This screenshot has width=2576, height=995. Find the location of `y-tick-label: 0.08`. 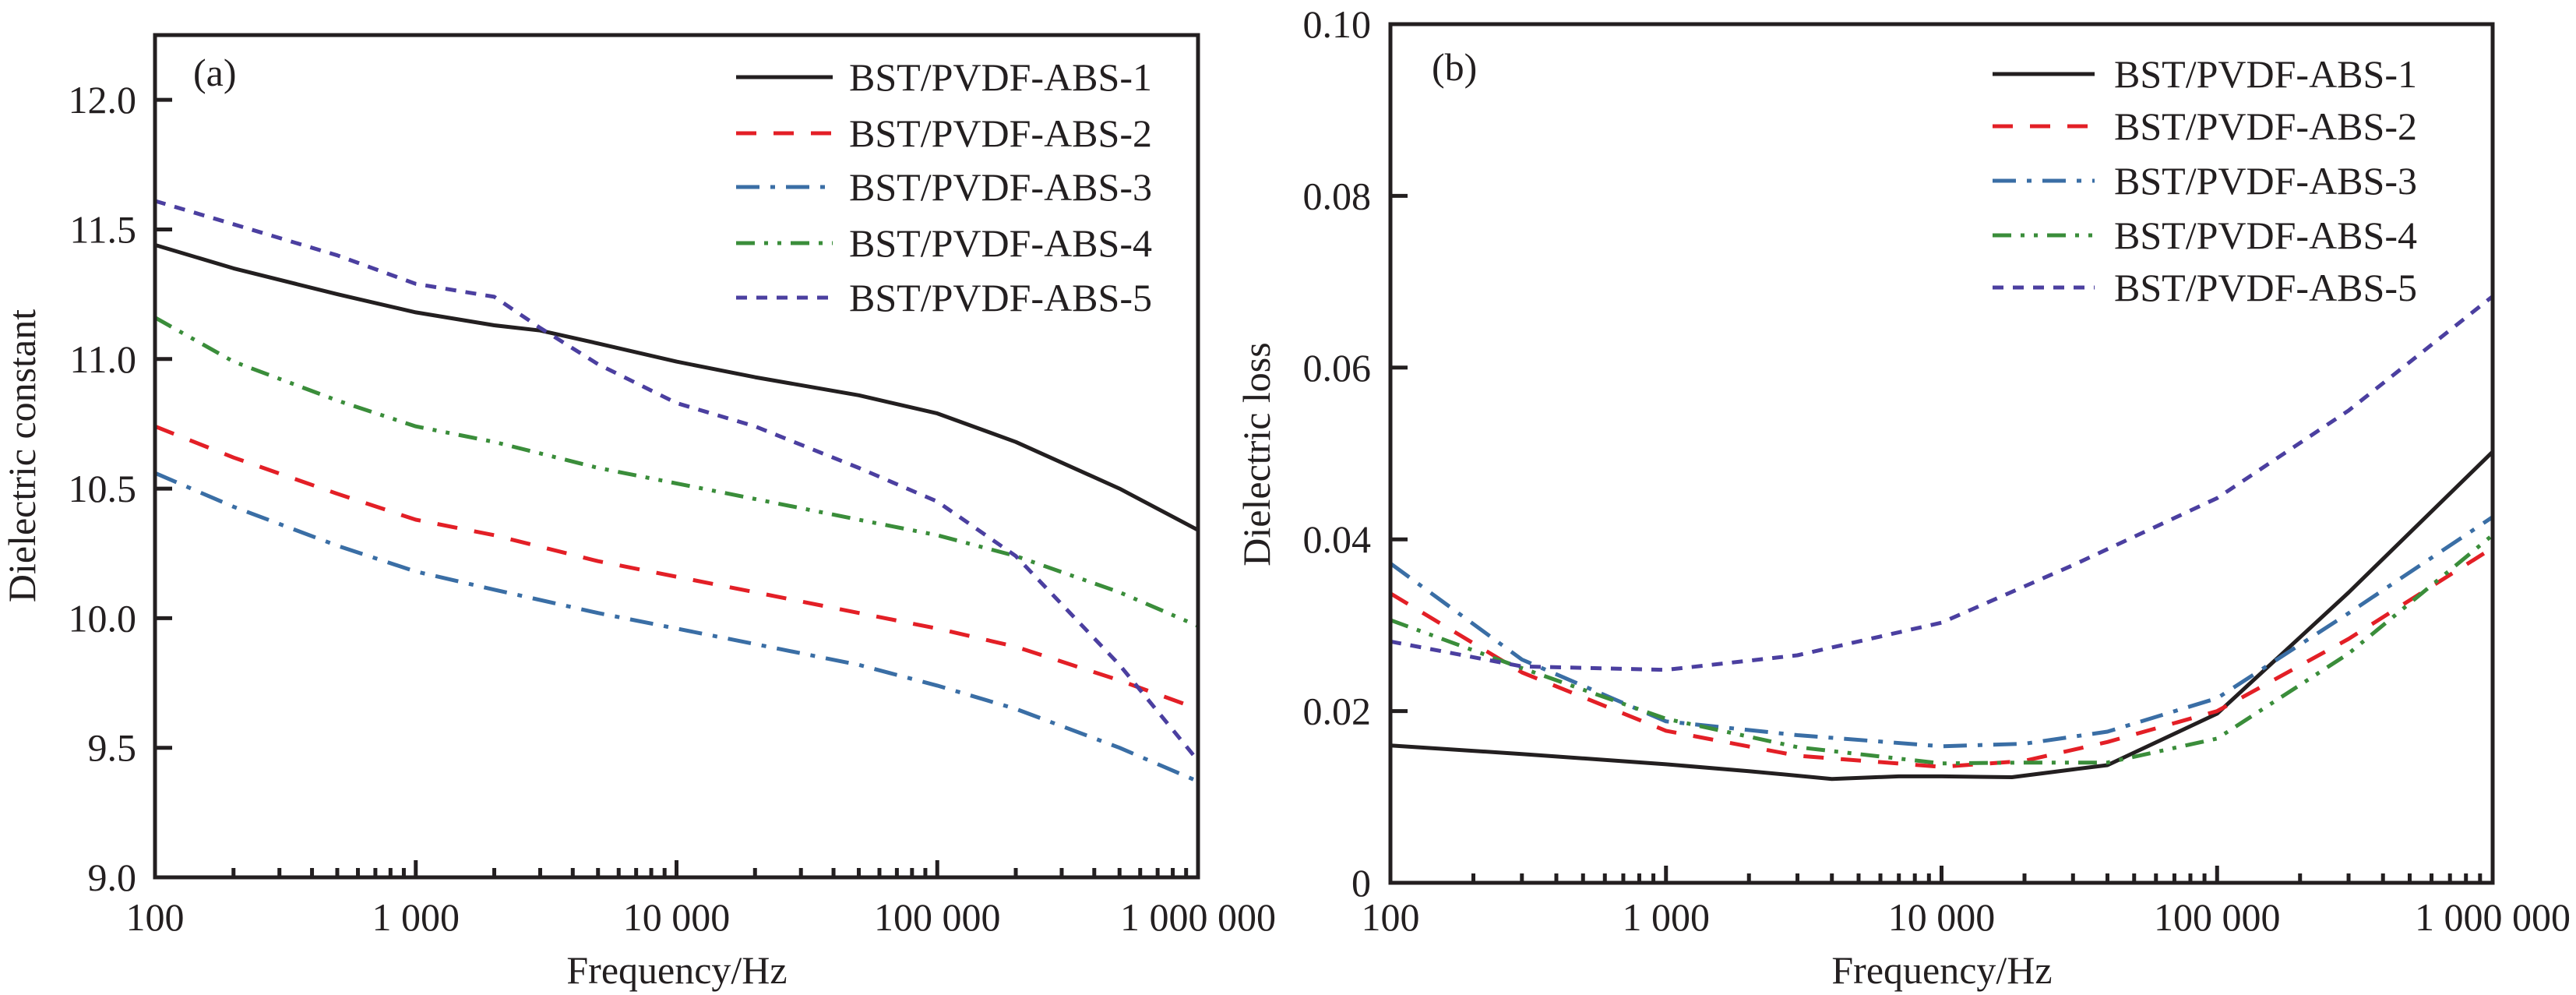

y-tick-label: 0.08 is located at coordinates (1337, 195).